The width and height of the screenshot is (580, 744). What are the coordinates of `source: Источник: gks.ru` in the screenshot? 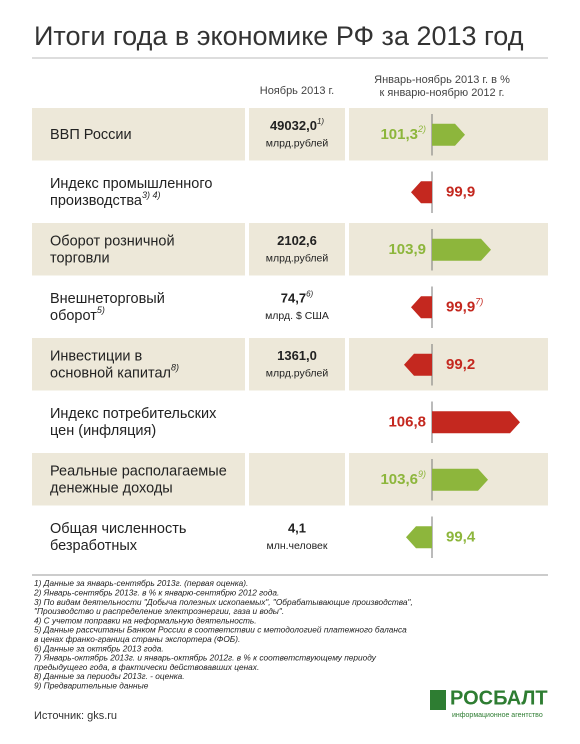 It's located at (75, 716).